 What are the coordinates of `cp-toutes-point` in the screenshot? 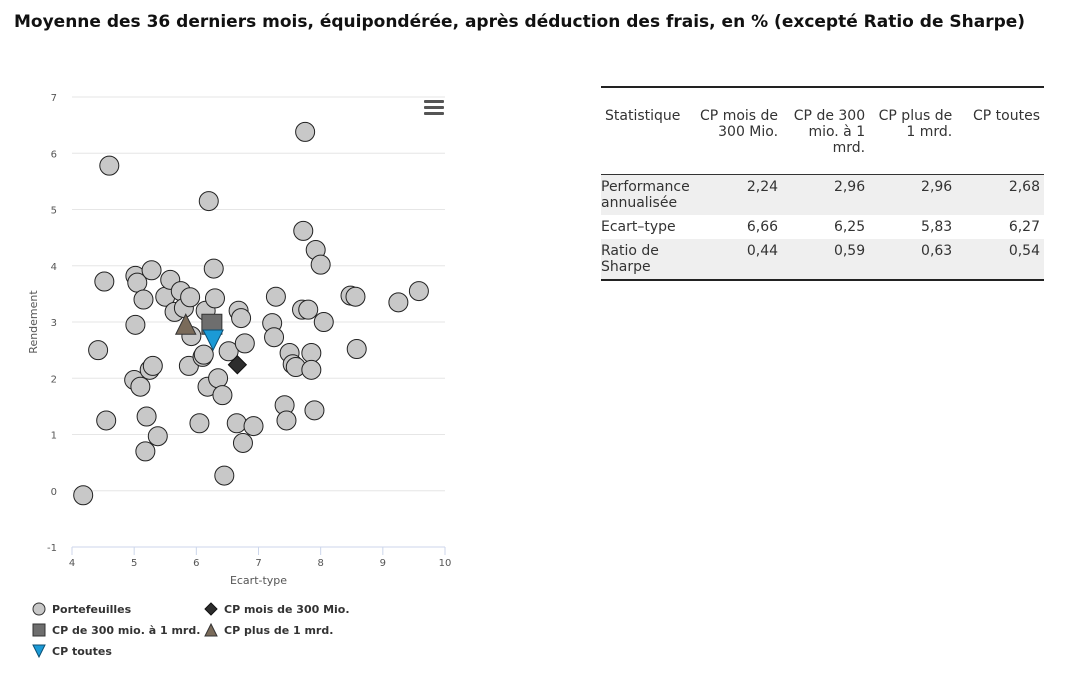 It's located at (213, 340).